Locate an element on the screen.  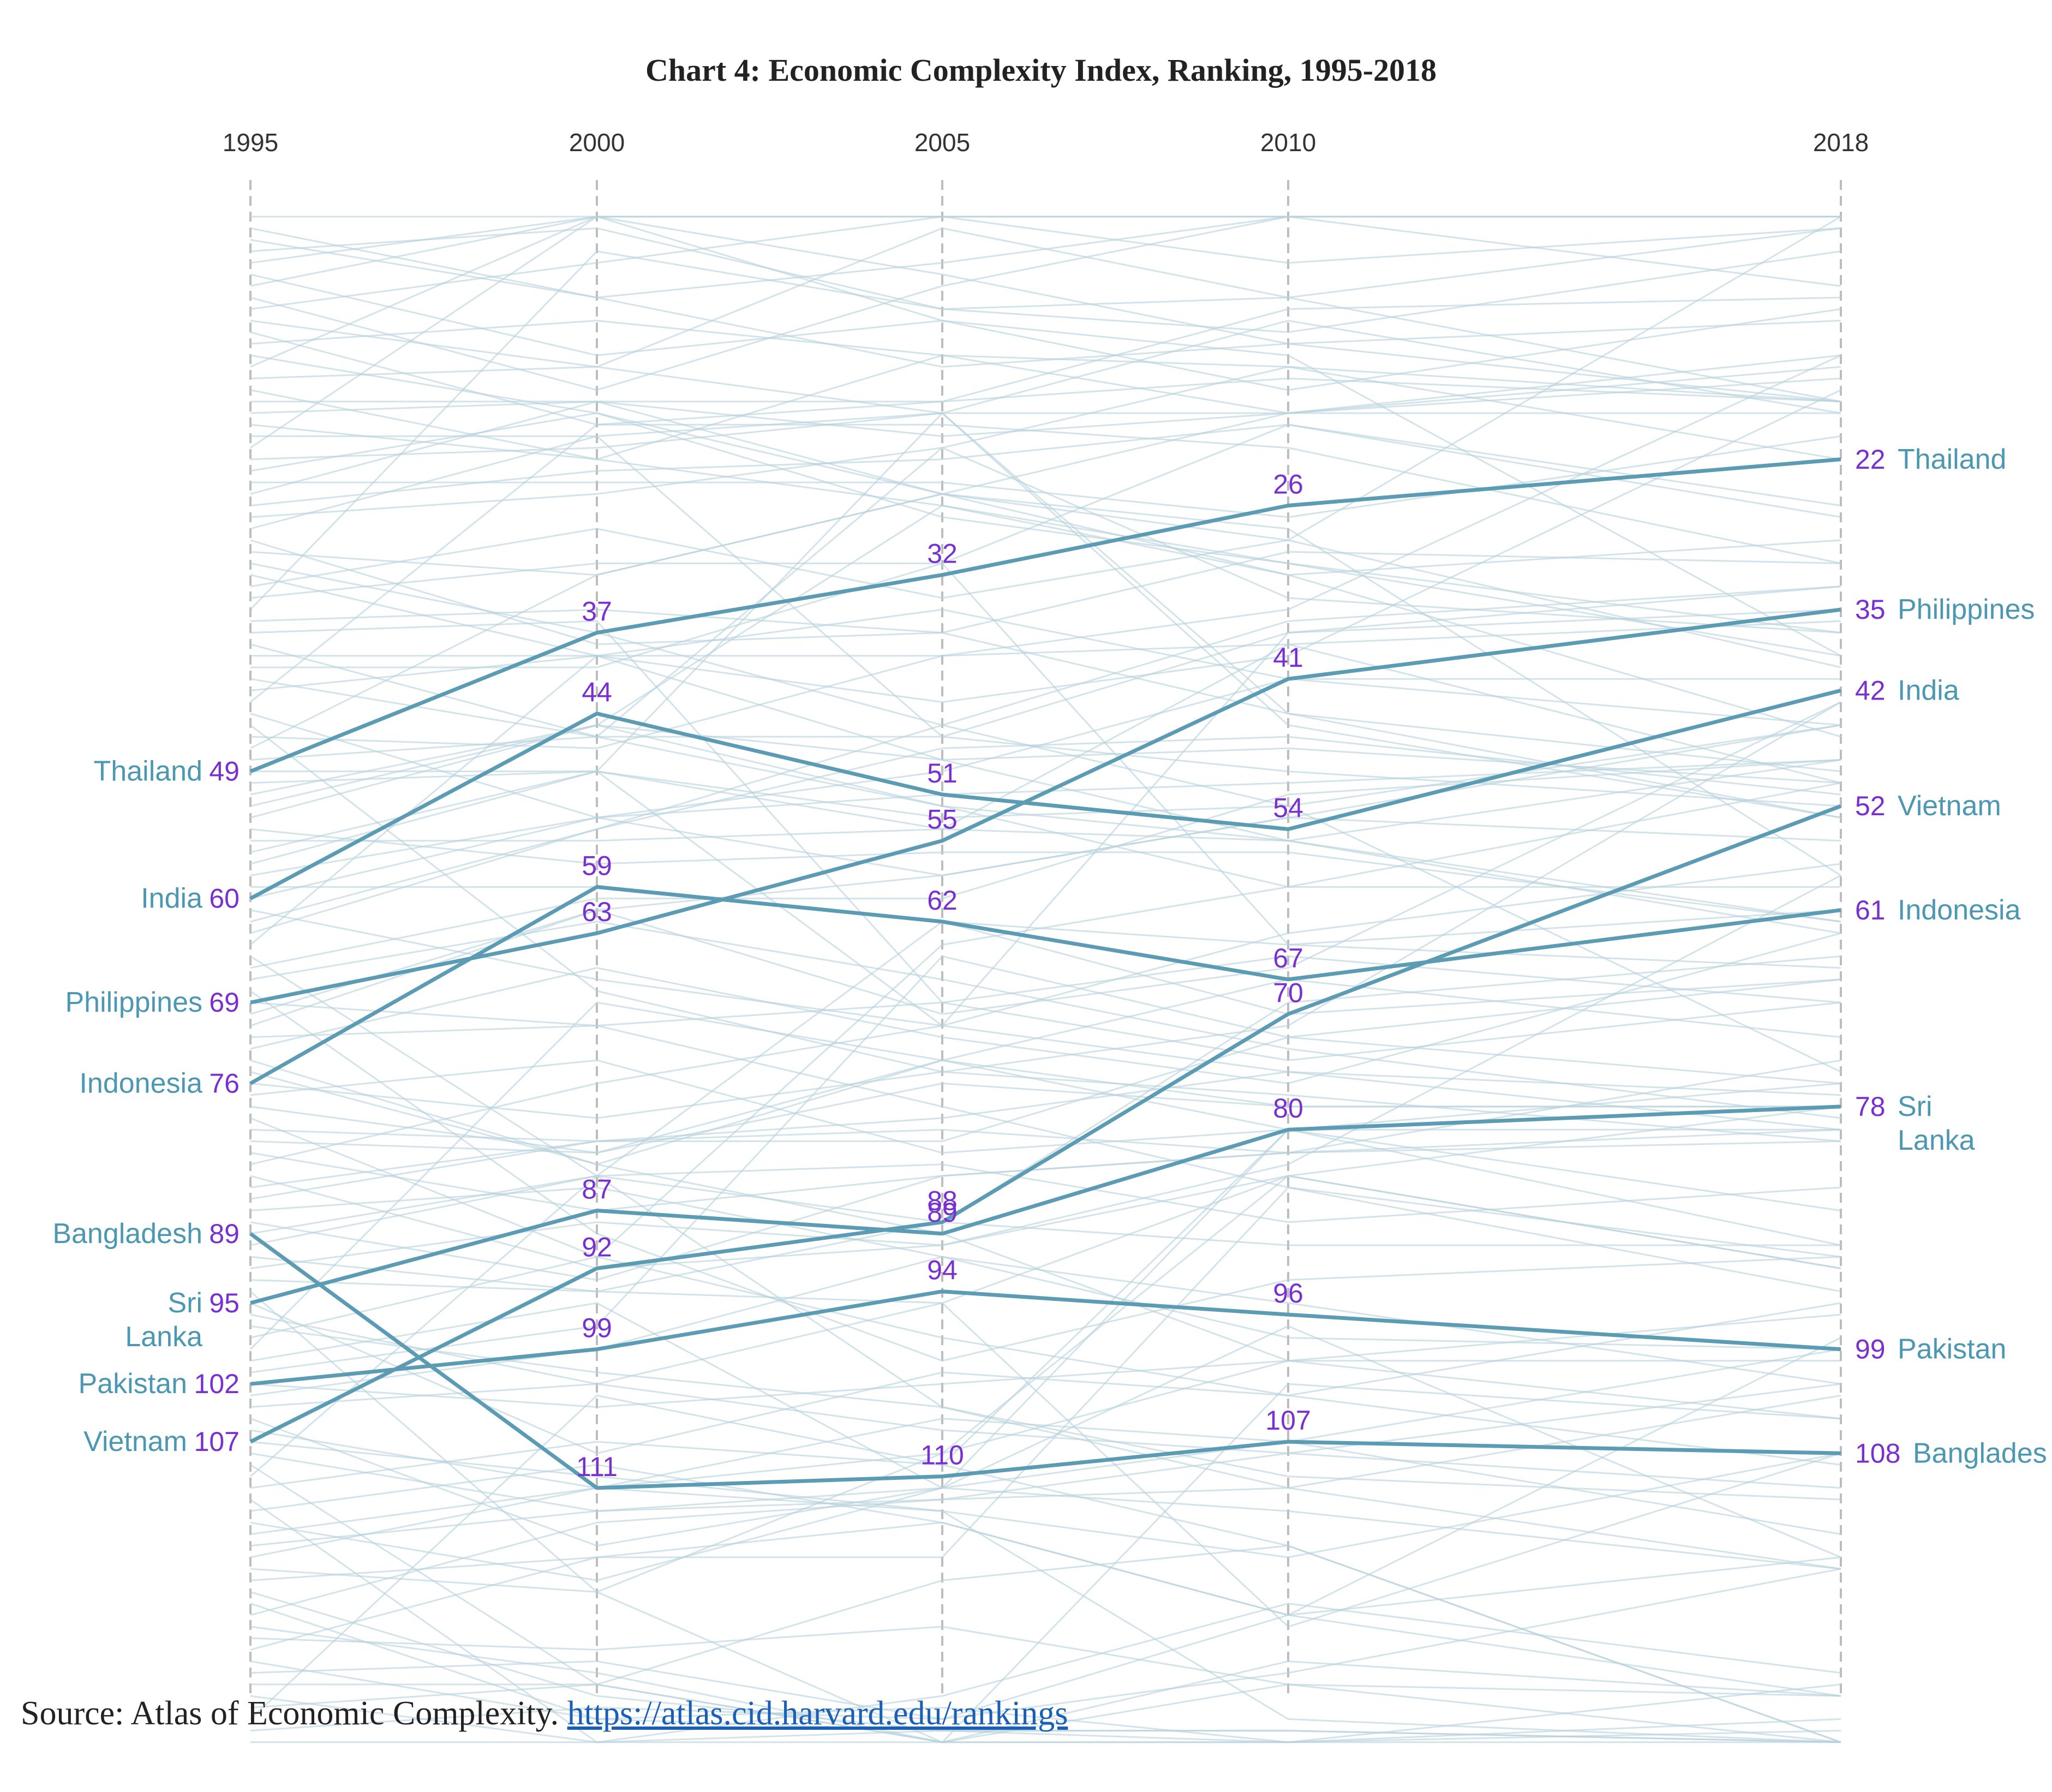
country-label-end-indonesia: Indonesia is located at coordinates (1959, 910).